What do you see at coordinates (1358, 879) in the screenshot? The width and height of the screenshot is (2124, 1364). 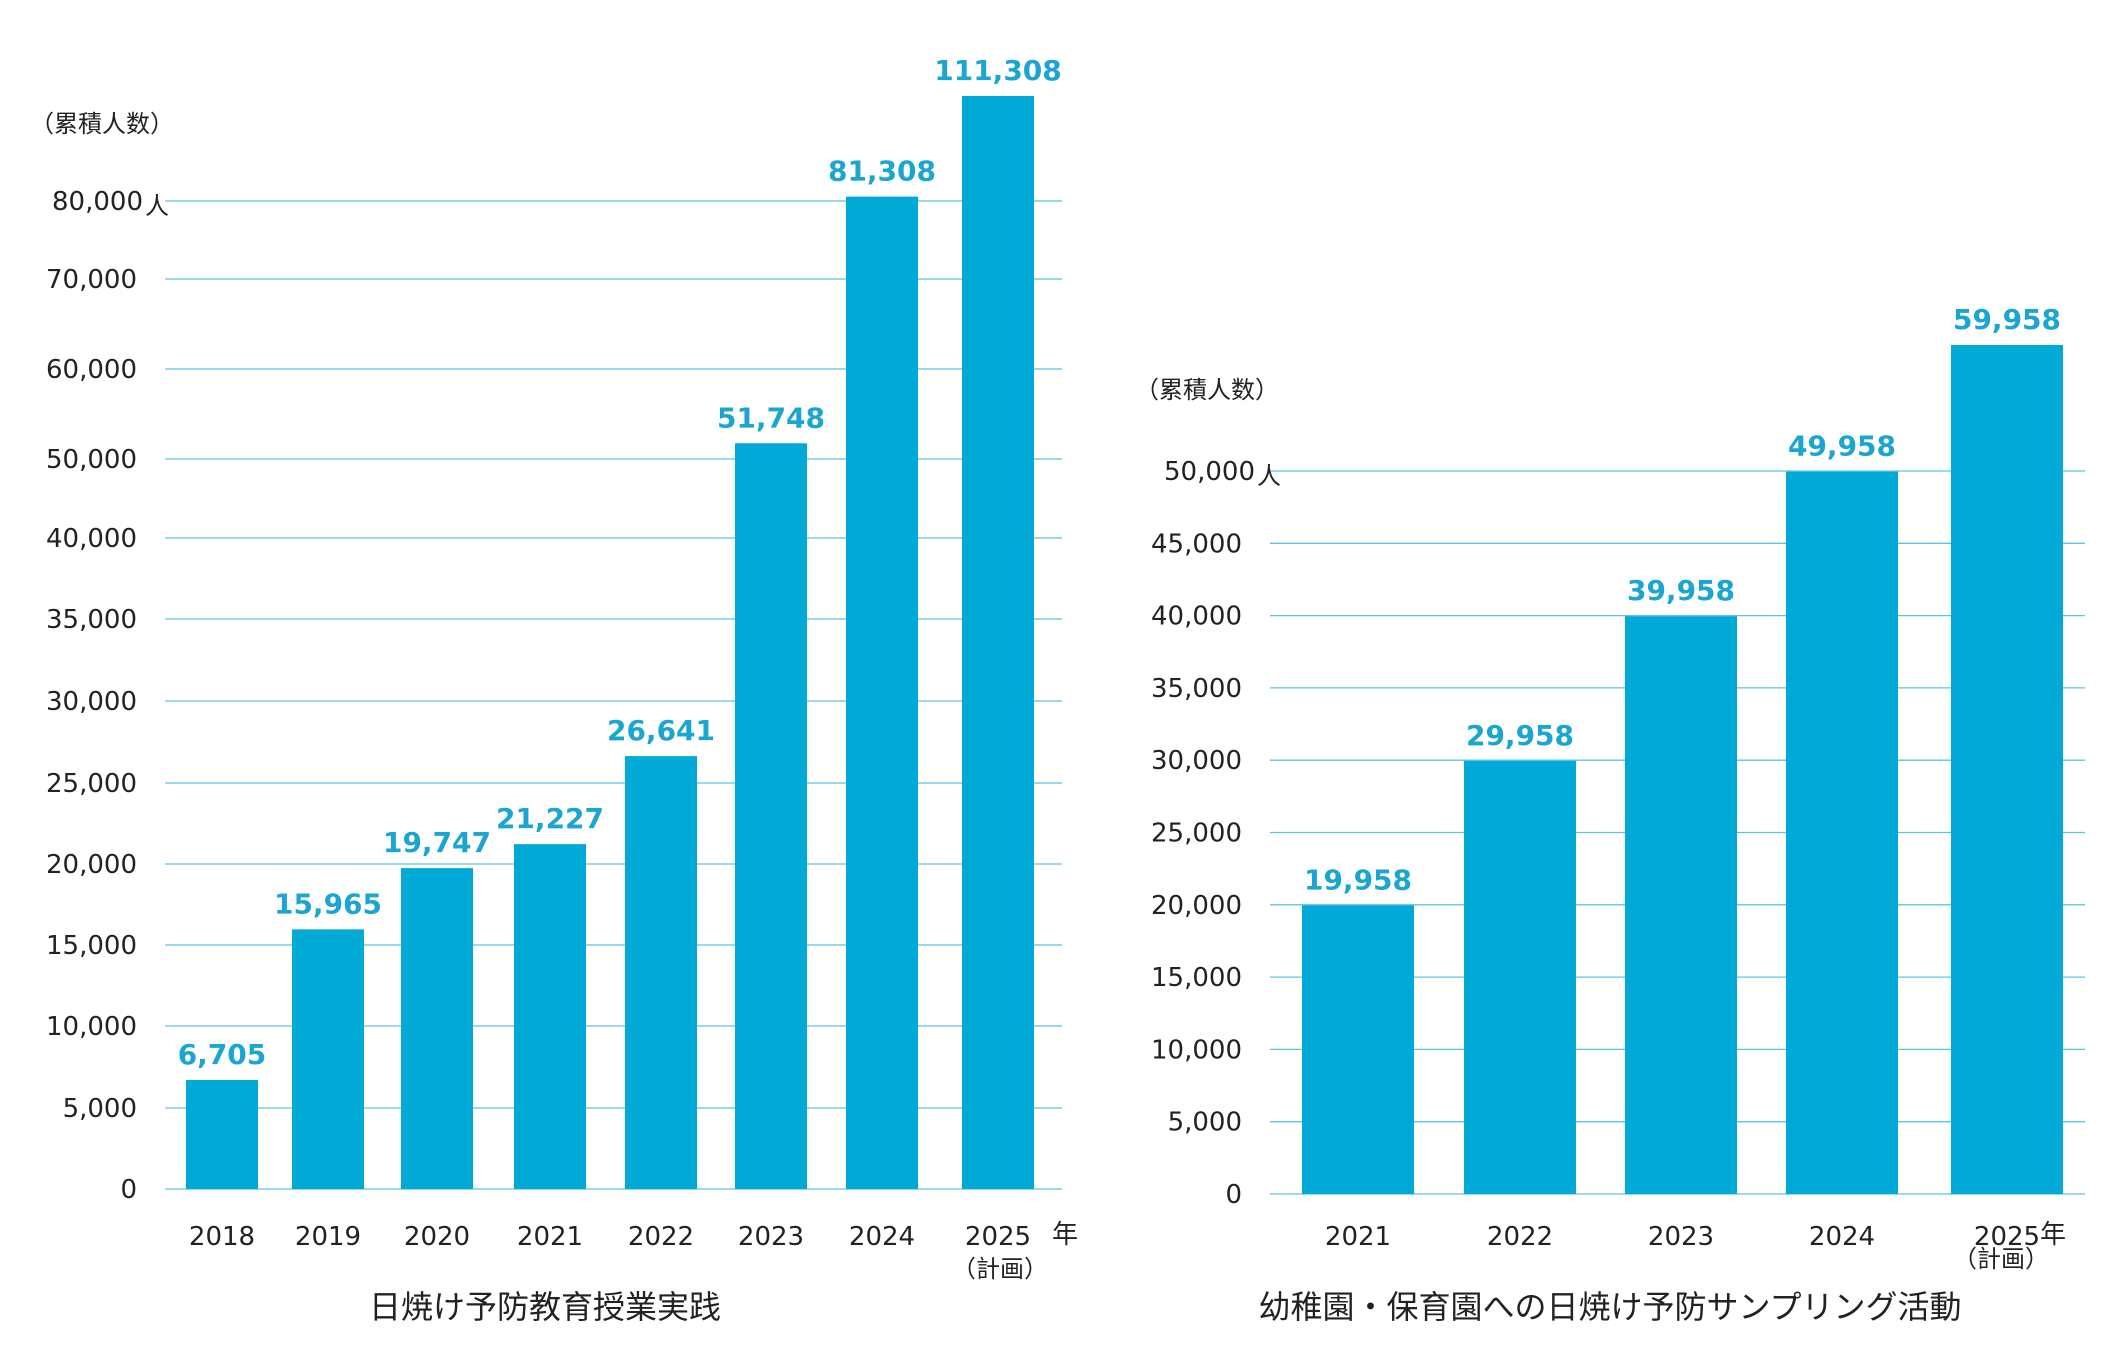 I see `bar-value-label: 19,958` at bounding box center [1358, 879].